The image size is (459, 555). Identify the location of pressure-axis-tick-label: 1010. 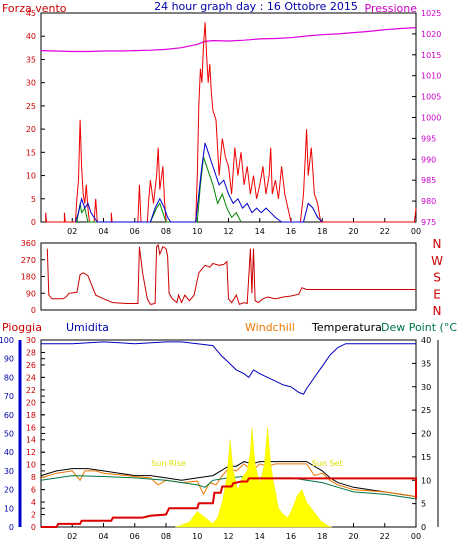
(431, 76).